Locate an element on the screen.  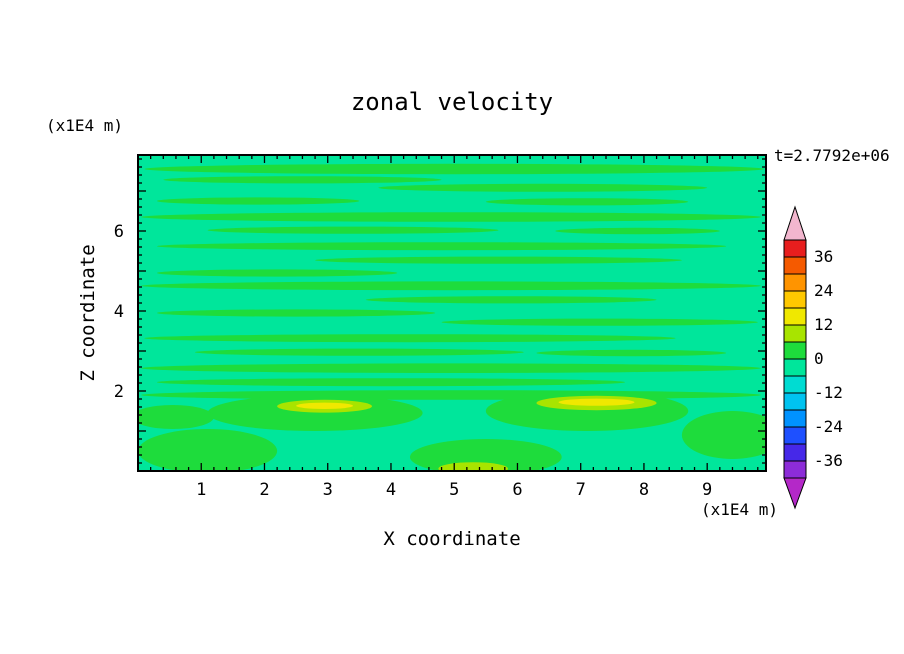
colorbar-label: 24 is located at coordinates (823, 290).